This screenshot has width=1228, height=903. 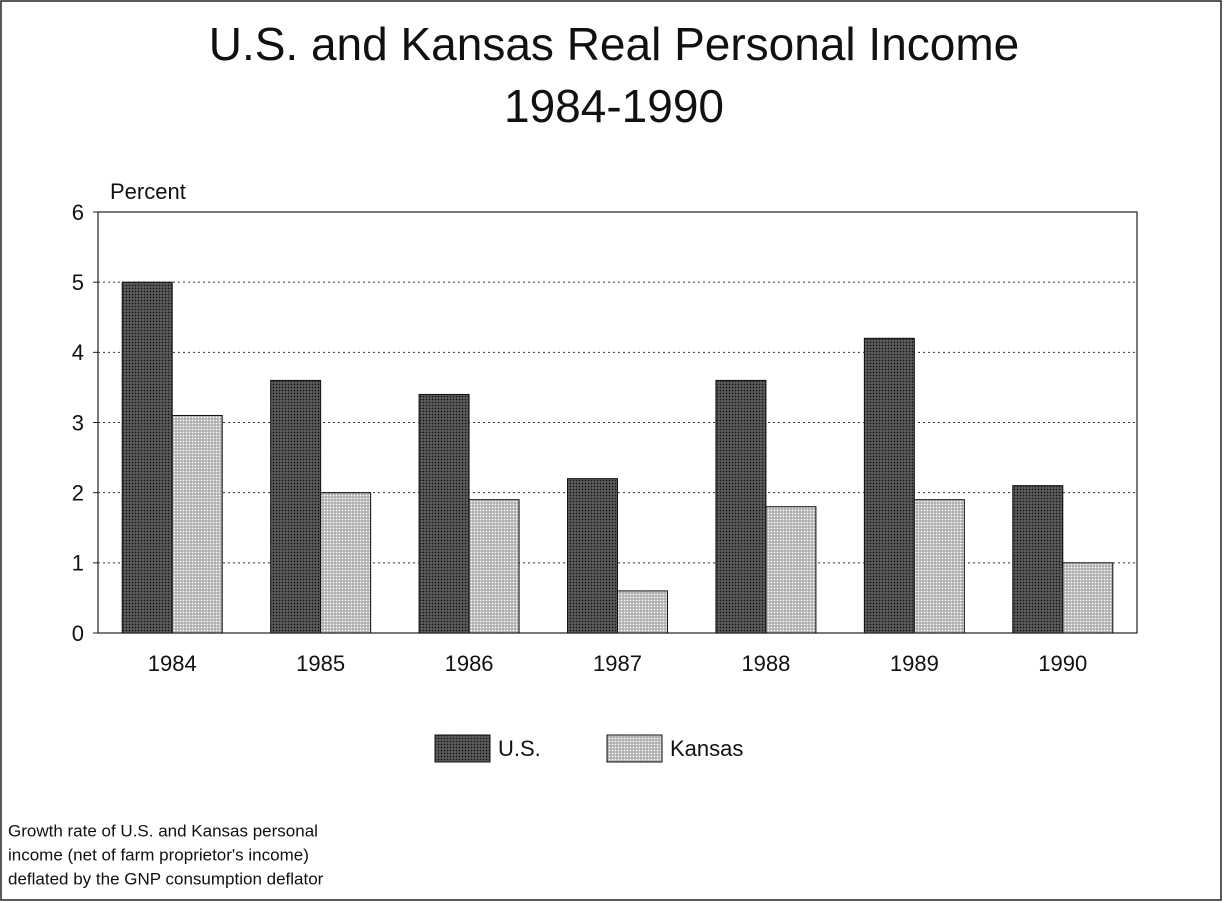 What do you see at coordinates (614, 106) in the screenshot?
I see `chart-title: 1984-1990` at bounding box center [614, 106].